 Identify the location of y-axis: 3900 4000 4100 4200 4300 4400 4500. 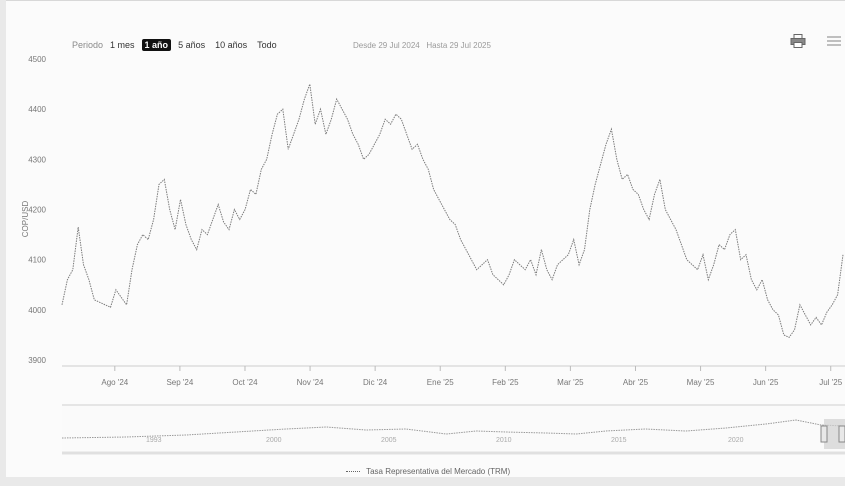
(37, 210).